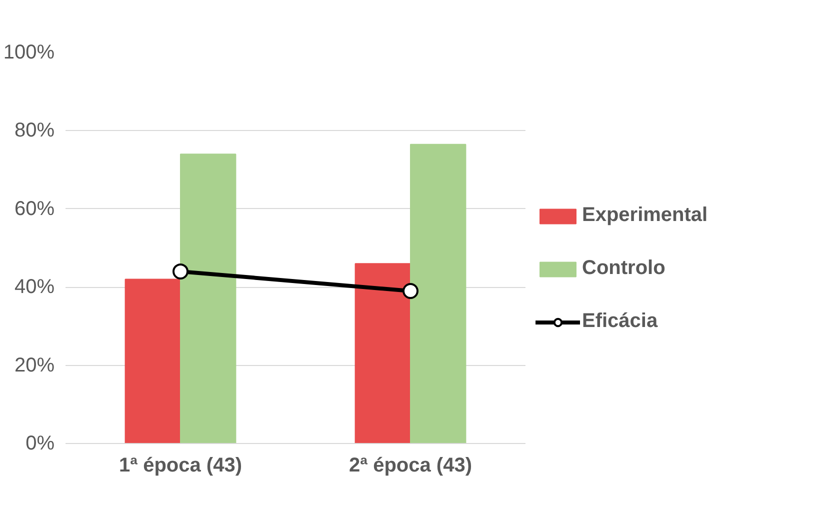 This screenshot has height=519, width=829. What do you see at coordinates (180, 465) in the screenshot?
I see `x-tick-label: 1ª época (43)` at bounding box center [180, 465].